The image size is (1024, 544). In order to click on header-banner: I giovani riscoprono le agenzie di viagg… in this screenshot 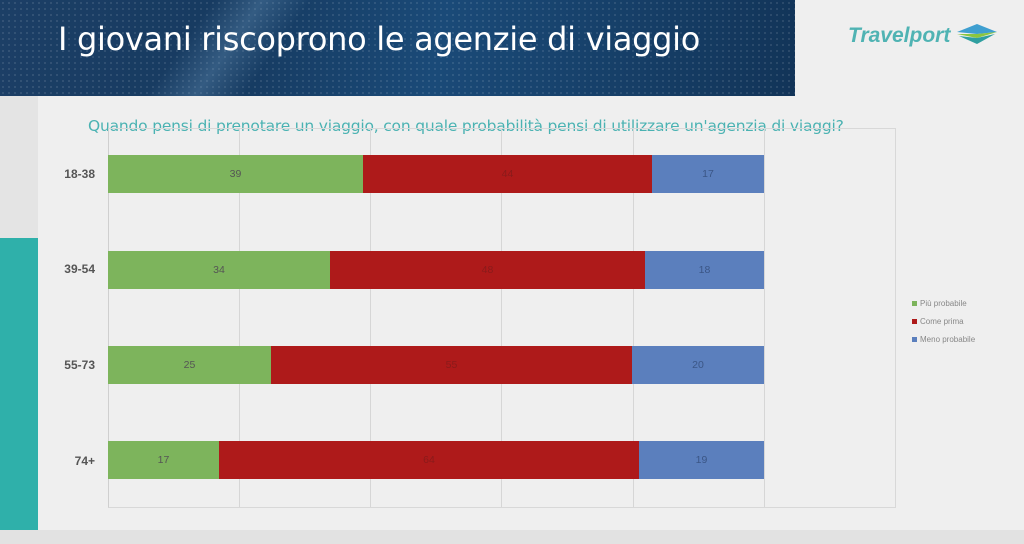, I will do `click(397, 48)`.